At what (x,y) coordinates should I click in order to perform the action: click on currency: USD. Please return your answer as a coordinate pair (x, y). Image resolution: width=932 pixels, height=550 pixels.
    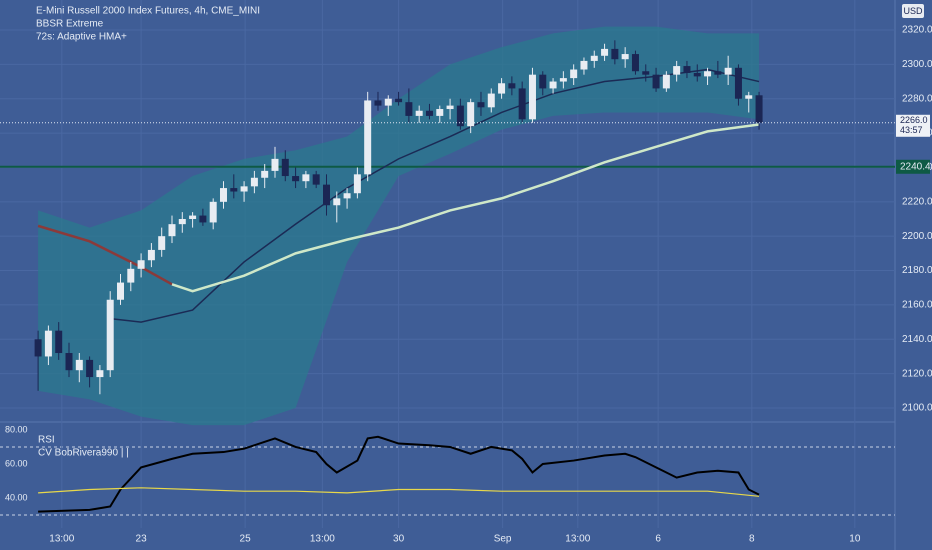
    Looking at the image, I should click on (913, 11).